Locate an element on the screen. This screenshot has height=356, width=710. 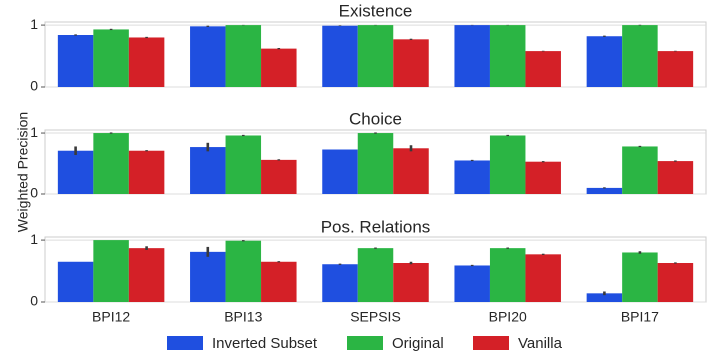
legend-item-inverted-subset: Inverted Subset is located at coordinates (242, 343).